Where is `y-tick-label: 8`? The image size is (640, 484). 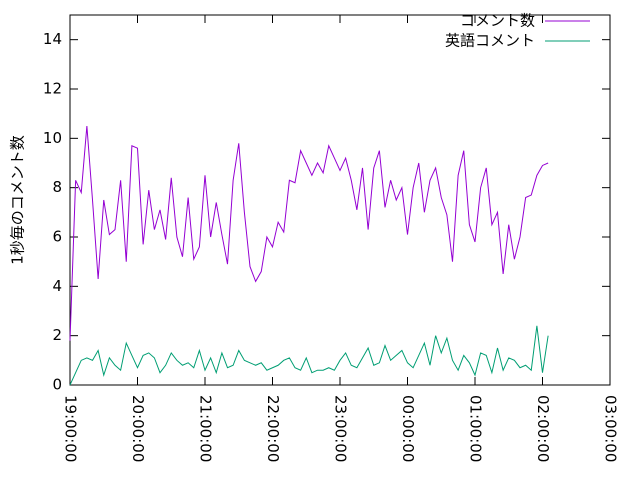
y-tick-label: 8 is located at coordinates (57, 187).